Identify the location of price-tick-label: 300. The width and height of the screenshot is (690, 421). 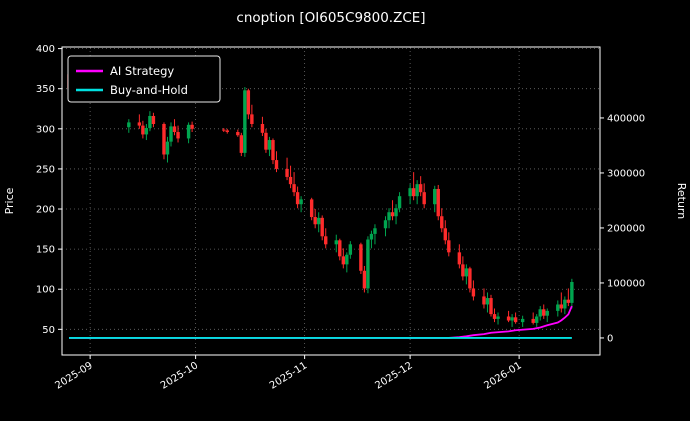
(45, 129).